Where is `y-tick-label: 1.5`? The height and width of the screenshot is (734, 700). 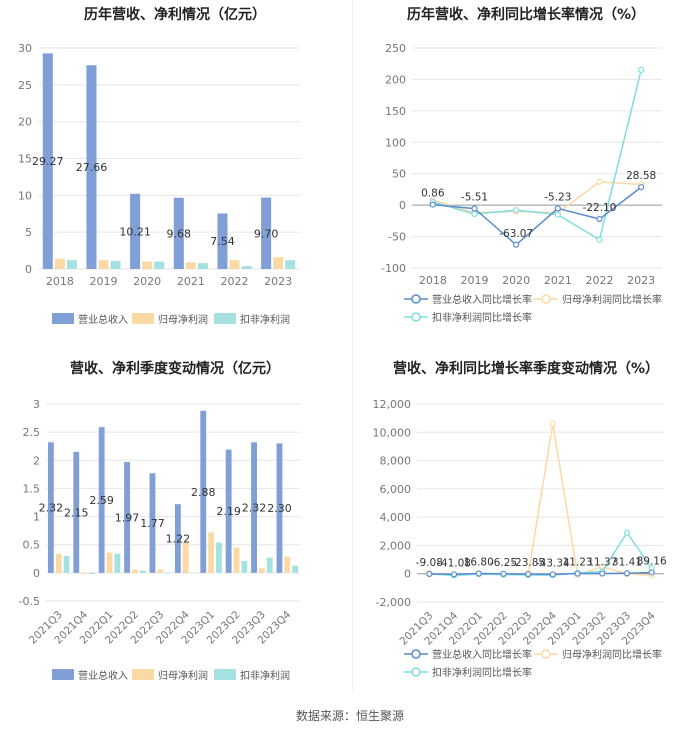 y-tick-label: 1.5 is located at coordinates (32, 488).